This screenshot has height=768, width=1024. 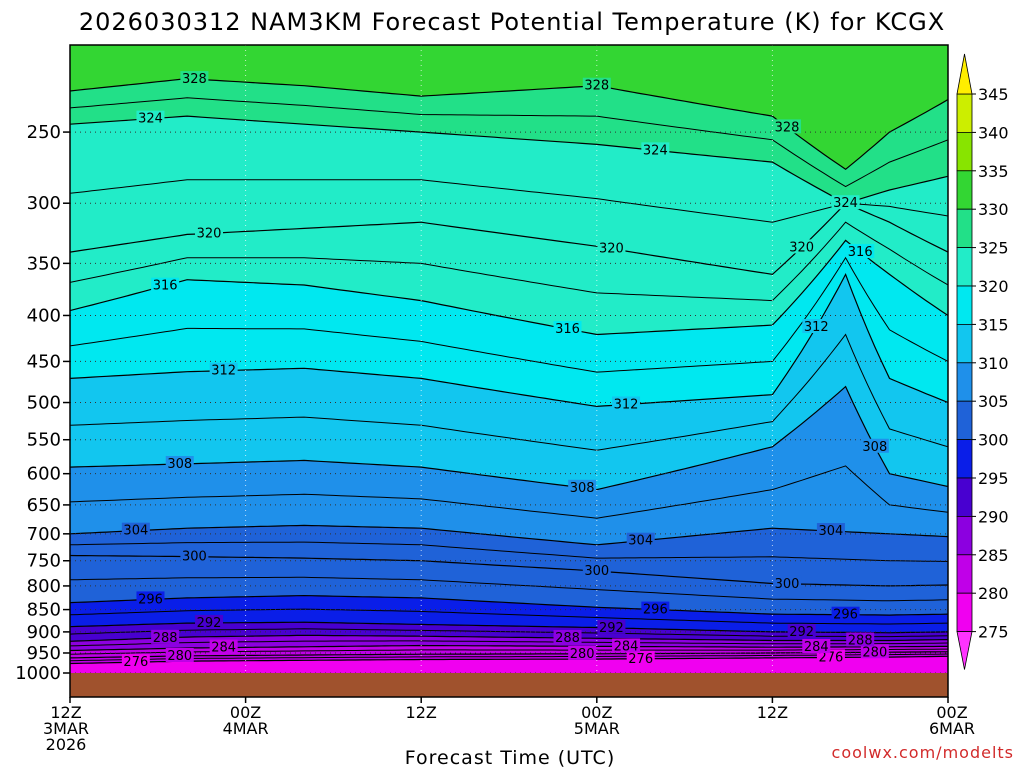 I want to click on y-tick-250: 250, so click(x=44, y=132).